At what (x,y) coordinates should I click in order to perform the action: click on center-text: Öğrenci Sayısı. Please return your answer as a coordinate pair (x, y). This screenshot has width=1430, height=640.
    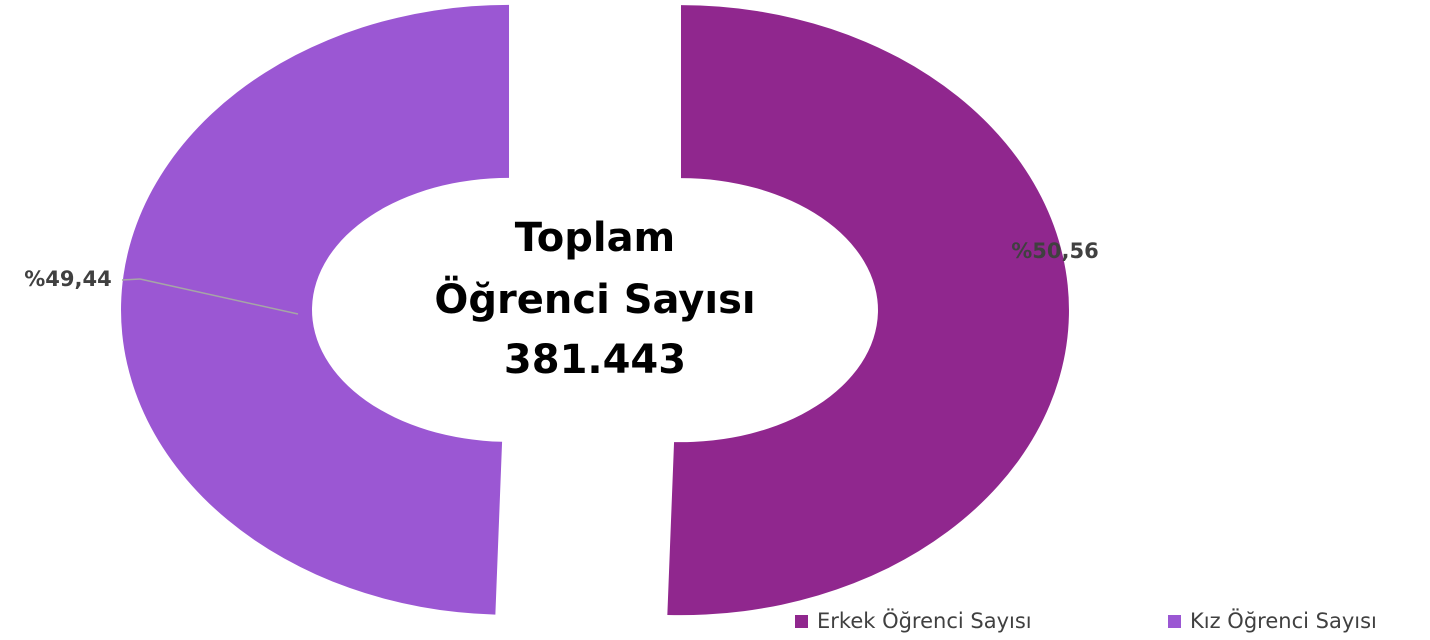
    Looking at the image, I should click on (594, 299).